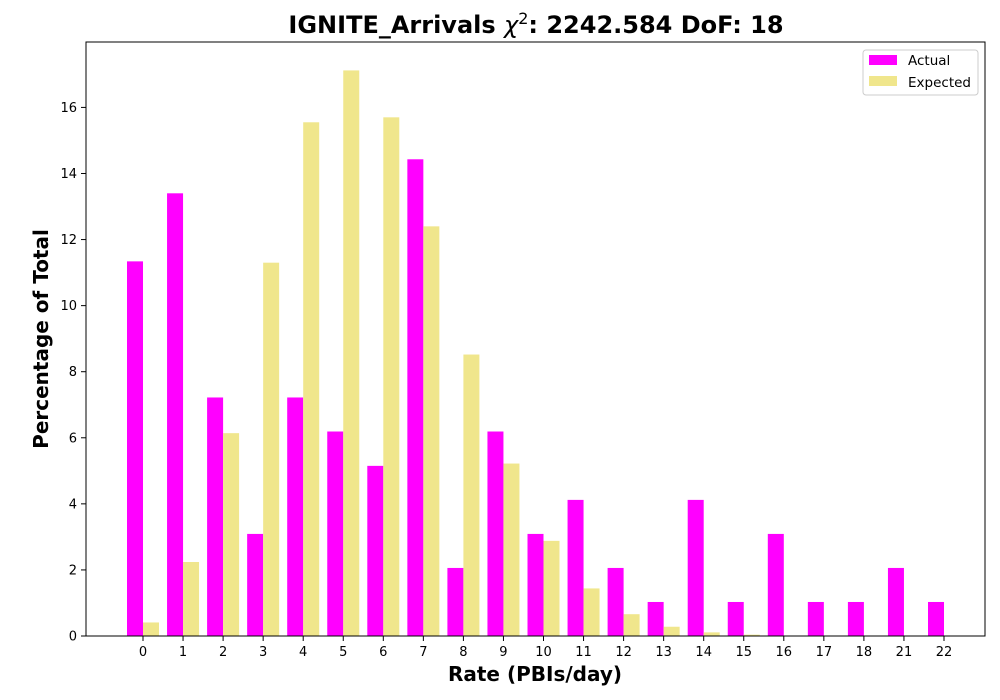  I want to click on x-tick-label: 2, so click(223, 652).